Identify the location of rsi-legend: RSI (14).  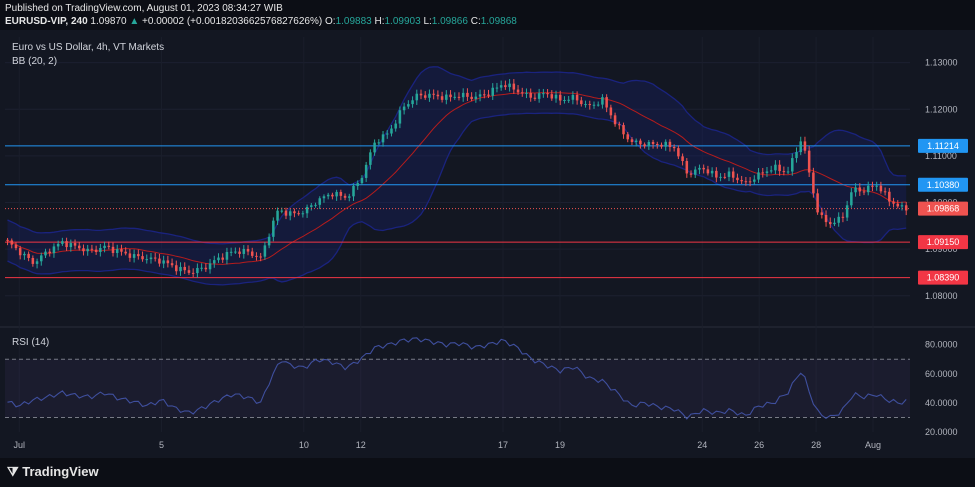
(31, 342).